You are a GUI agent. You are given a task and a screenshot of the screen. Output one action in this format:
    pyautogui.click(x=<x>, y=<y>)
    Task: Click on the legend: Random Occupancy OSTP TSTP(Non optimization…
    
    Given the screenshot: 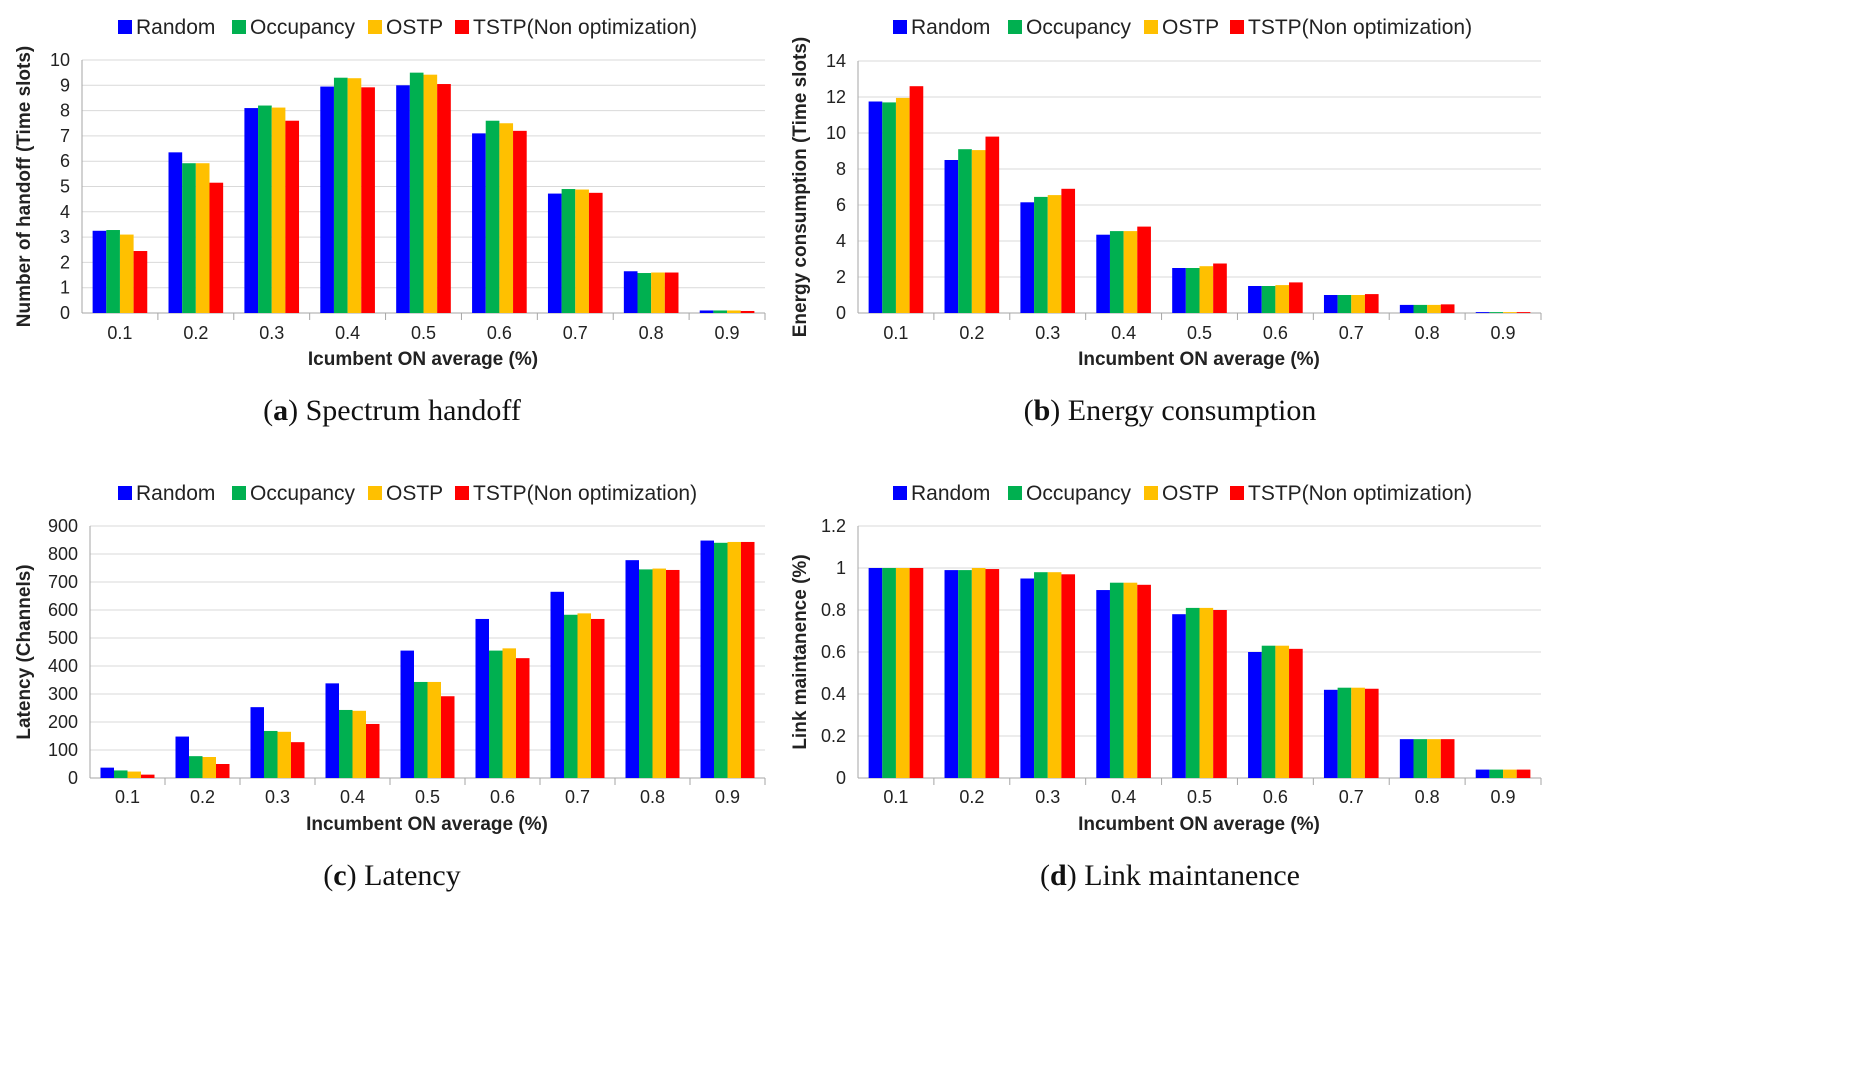 What is the action you would take?
    pyautogui.click(x=407, y=27)
    